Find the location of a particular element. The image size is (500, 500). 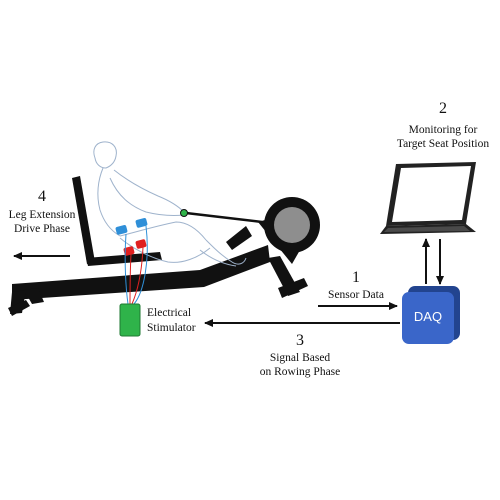

step-4-label-line1: Leg Extension is located at coordinates (42, 215).